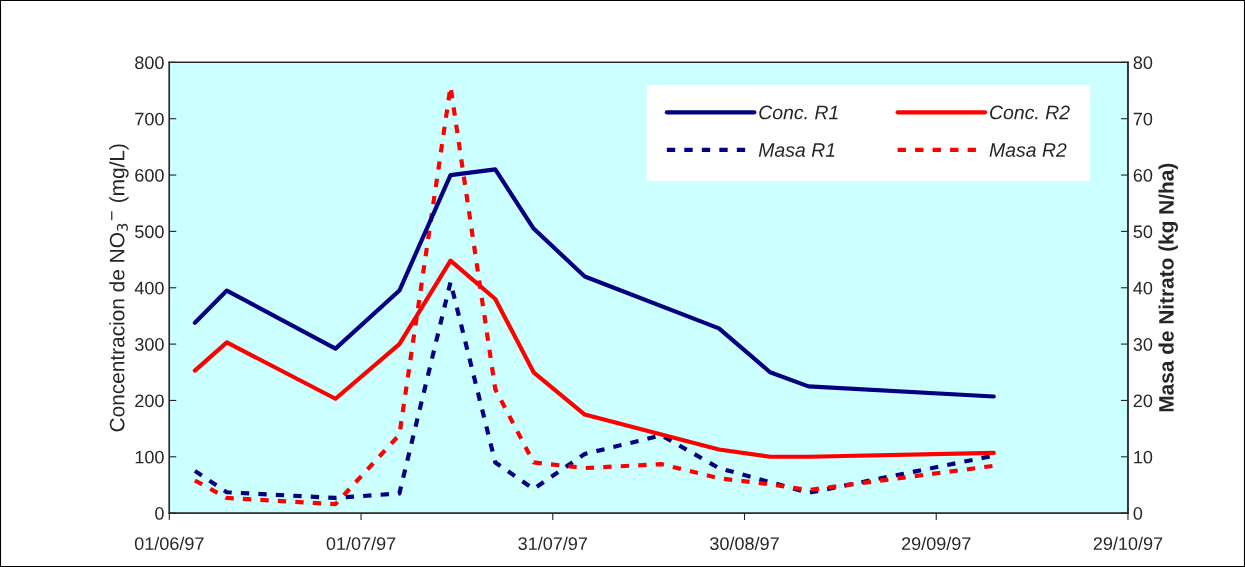 This screenshot has width=1245, height=567. Describe the element at coordinates (553, 543) in the screenshot. I see `x-tick-label: 31/07/97` at that location.